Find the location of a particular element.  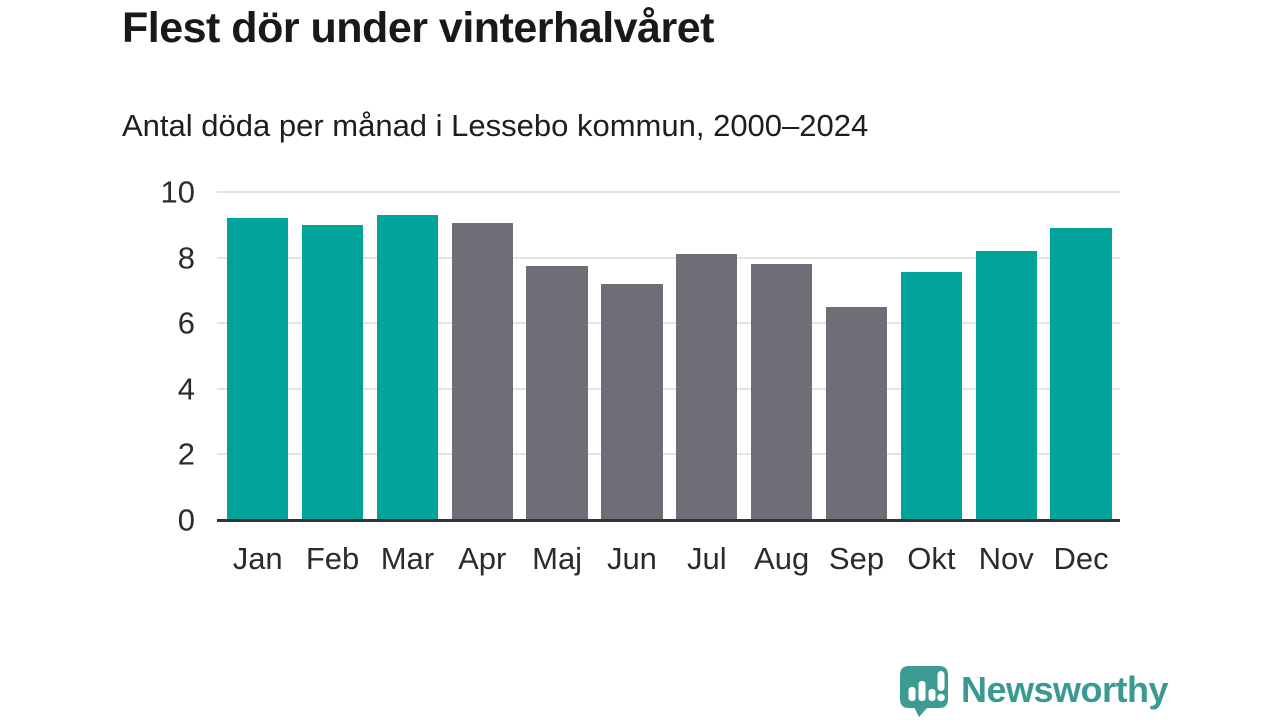

y-tick-label-0: 0 is located at coordinates (186, 520).